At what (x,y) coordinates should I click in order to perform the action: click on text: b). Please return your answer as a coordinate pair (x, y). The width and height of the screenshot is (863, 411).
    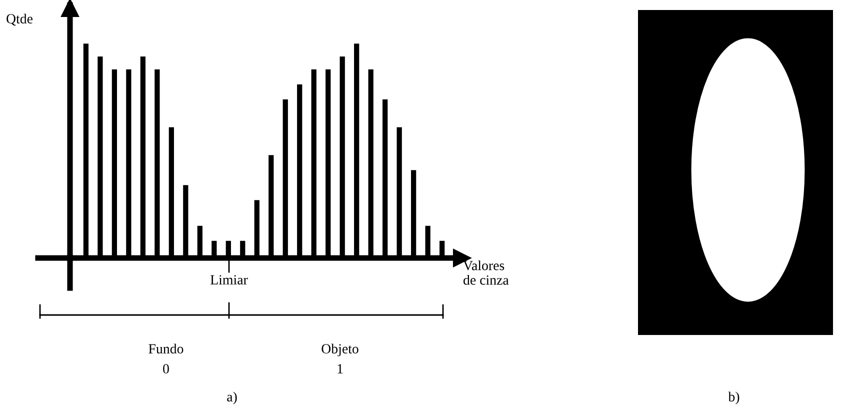
    Looking at the image, I should click on (734, 398).